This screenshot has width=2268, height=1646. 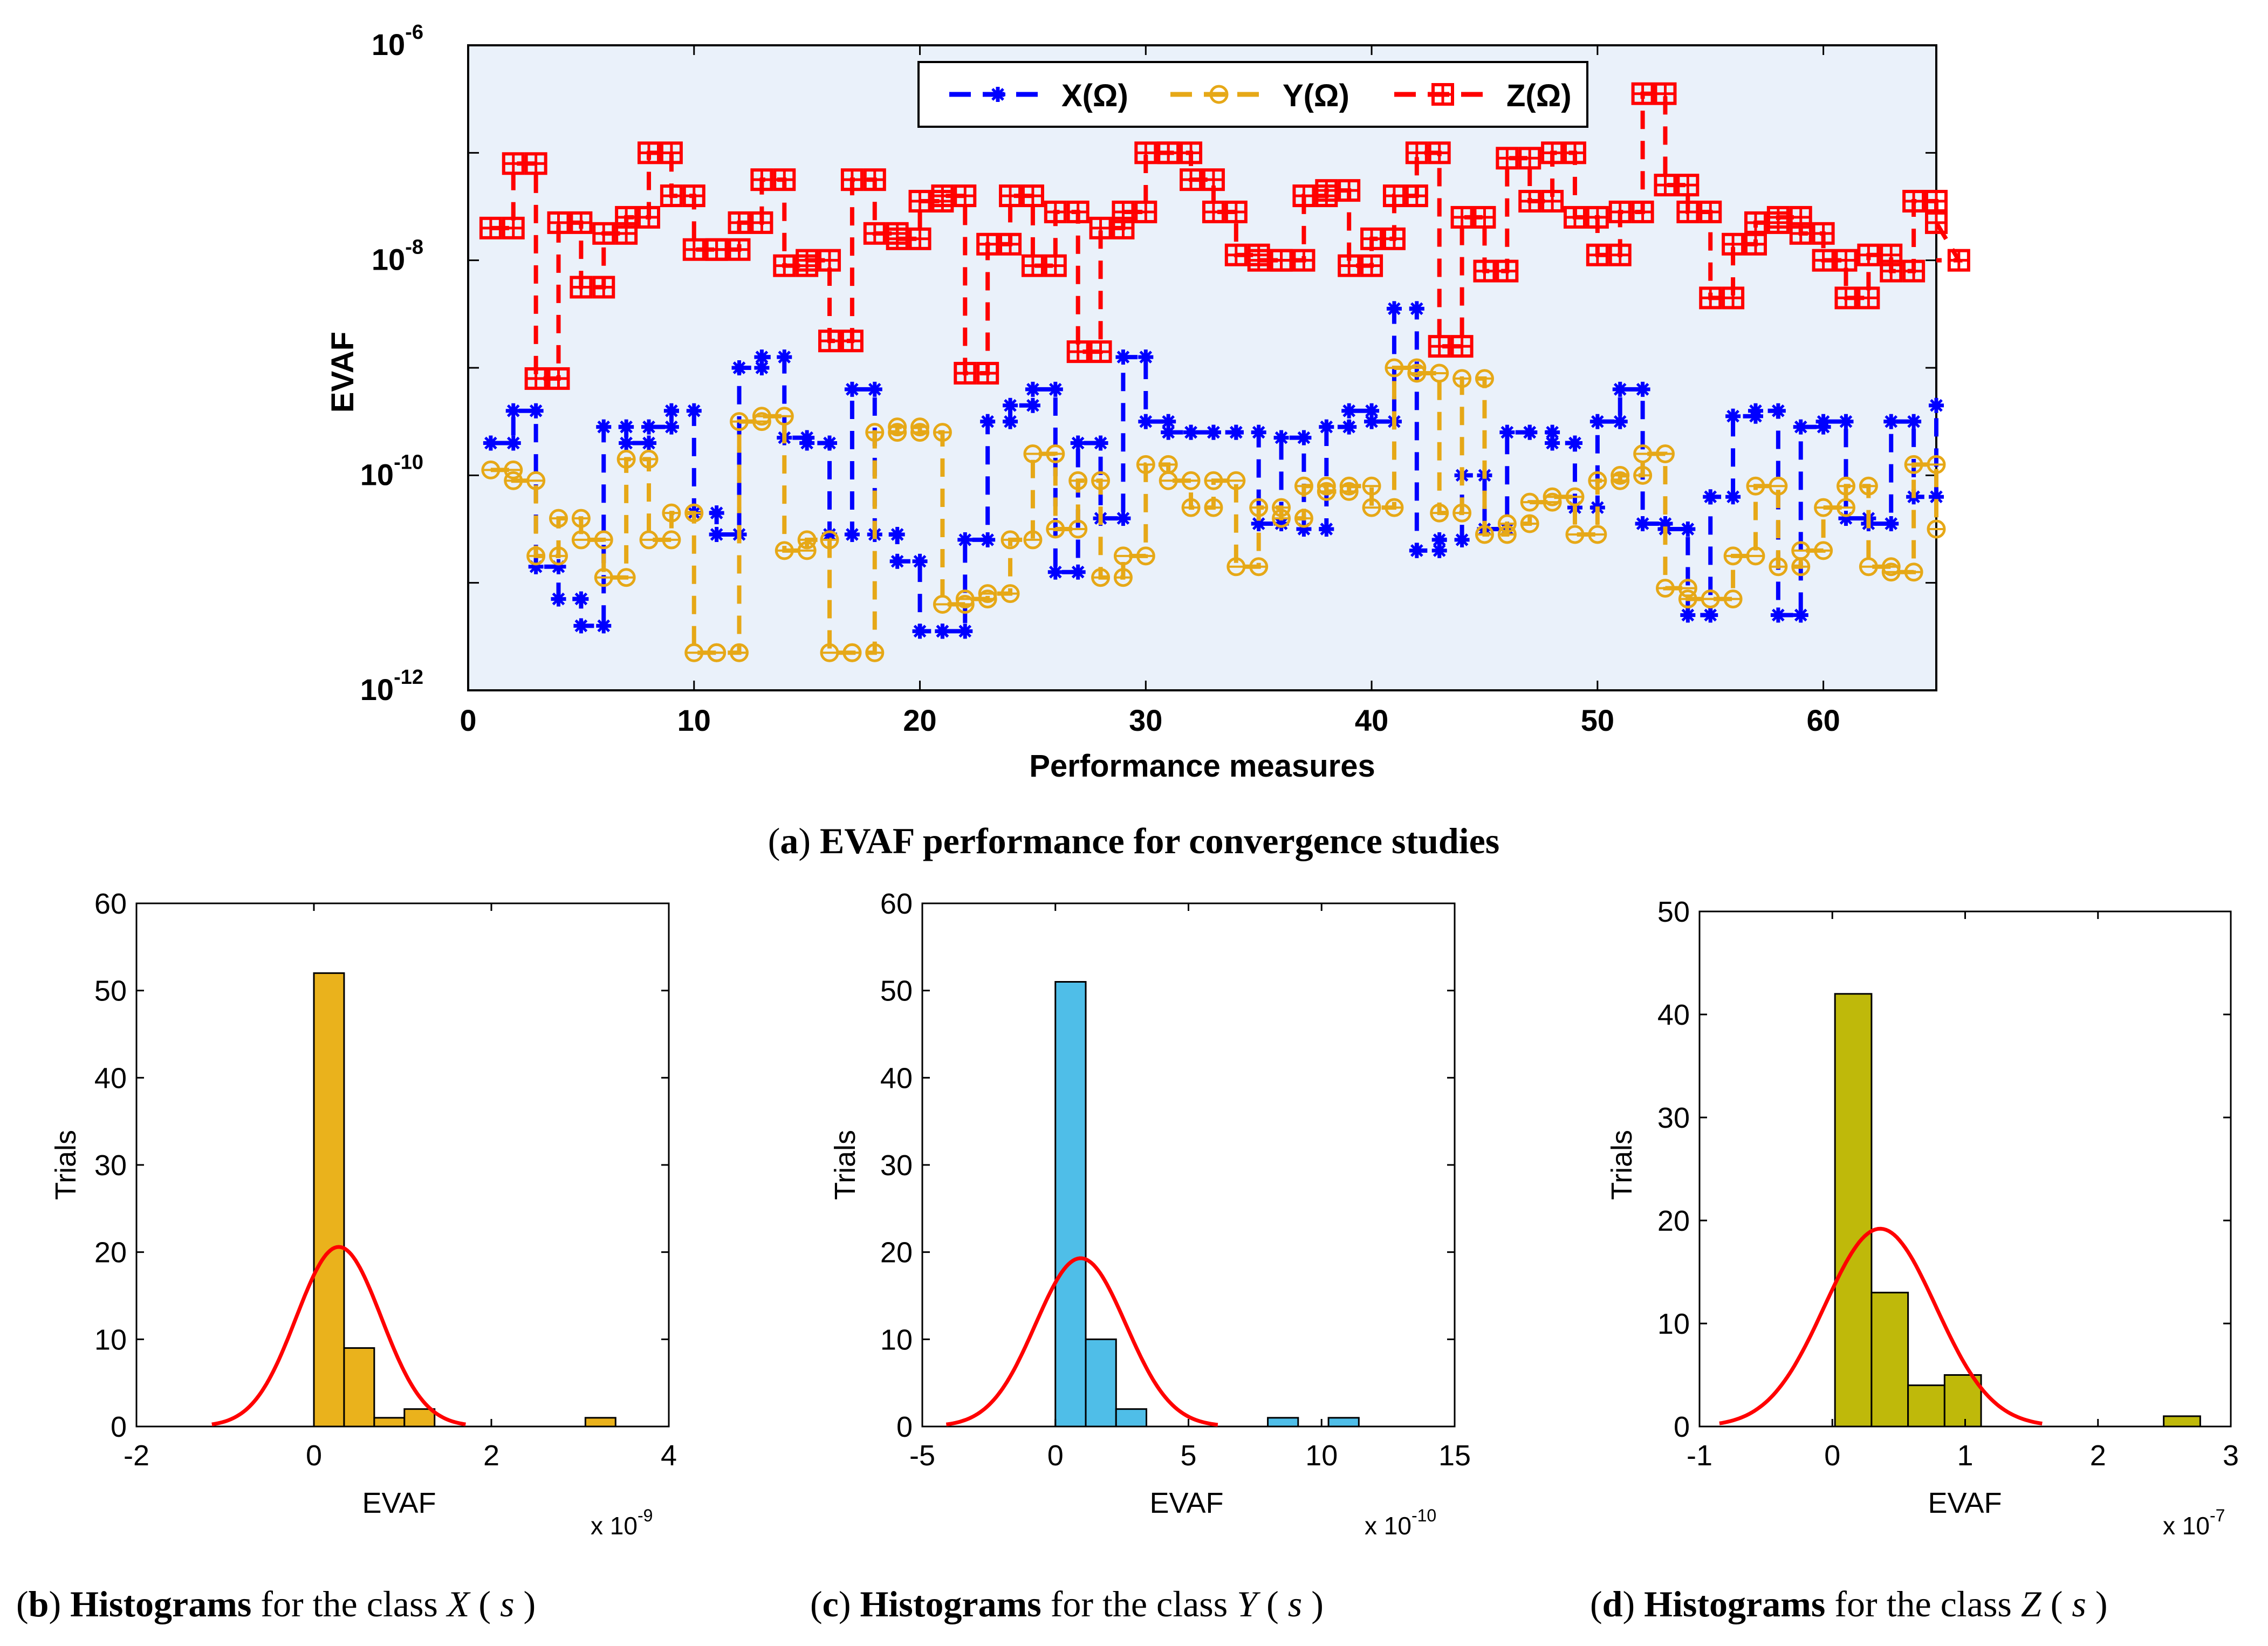 I want to click on y-axis-label: EVAF, so click(x=342, y=372).